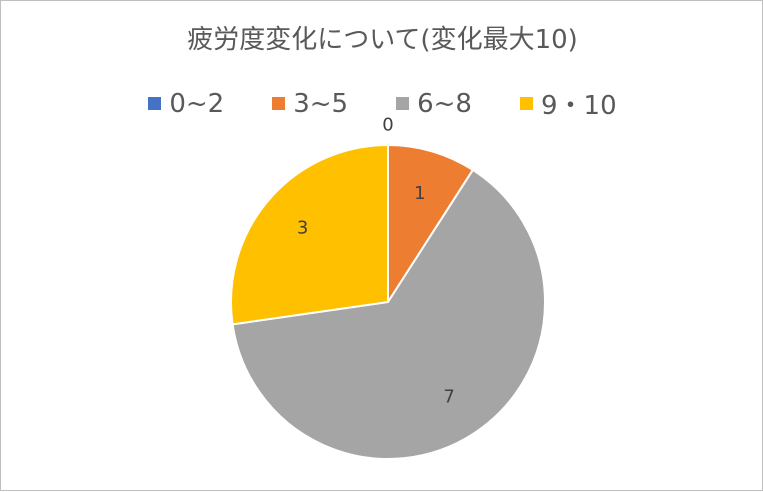 Image resolution: width=763 pixels, height=492 pixels. I want to click on legend-label-2: 6~8, so click(444, 103).